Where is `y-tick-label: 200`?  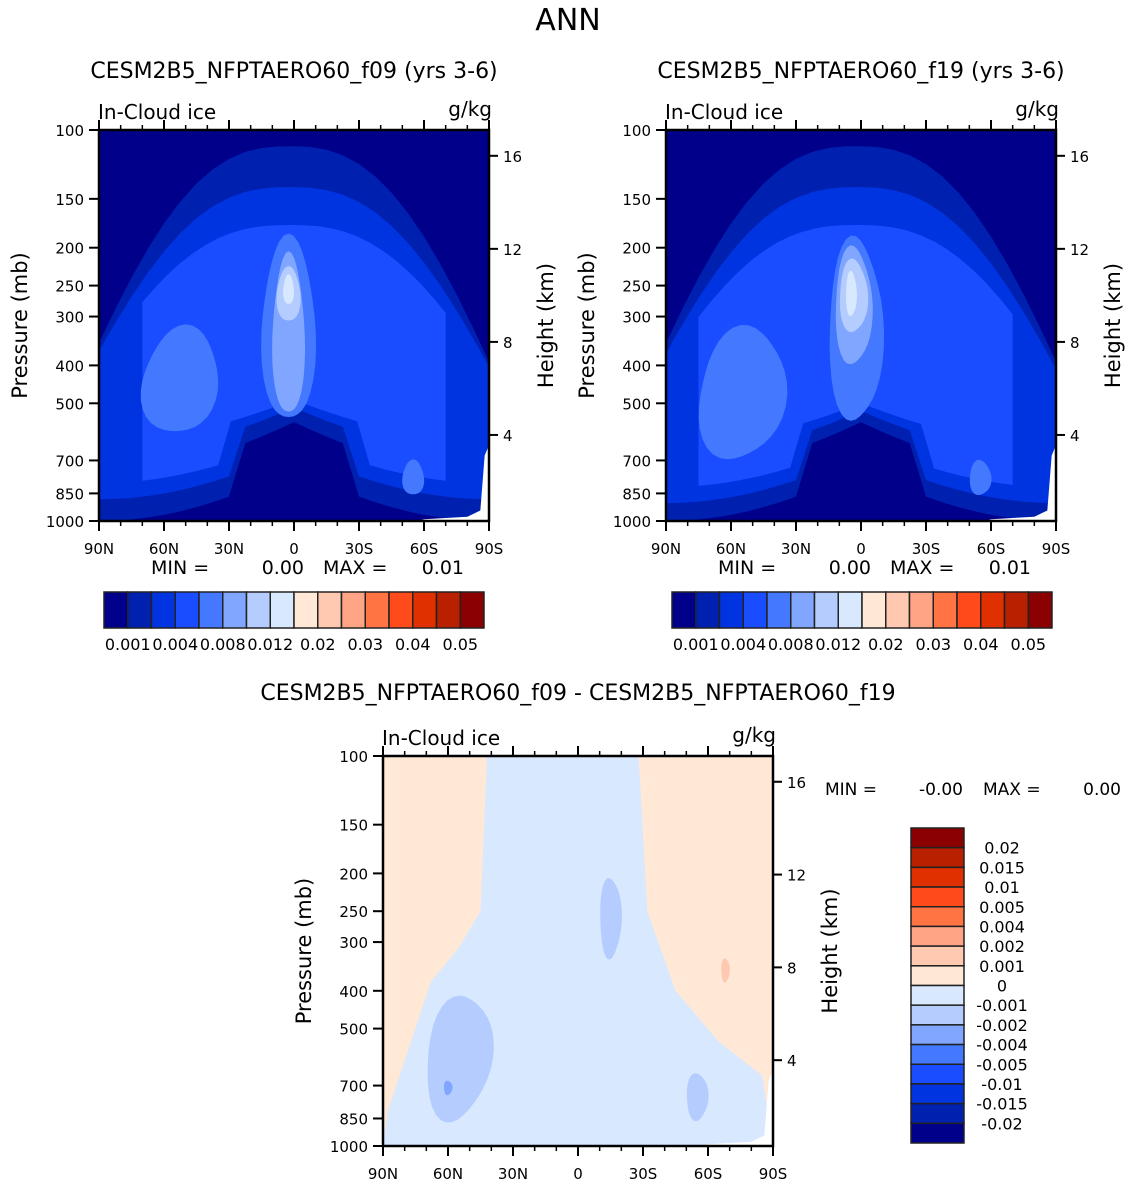
y-tick-label: 200 is located at coordinates (353, 874).